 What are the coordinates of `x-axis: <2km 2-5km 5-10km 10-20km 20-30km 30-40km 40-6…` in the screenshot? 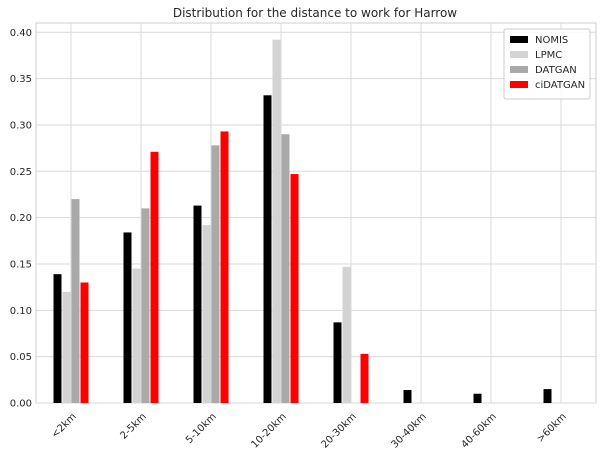 It's located at (309, 430).